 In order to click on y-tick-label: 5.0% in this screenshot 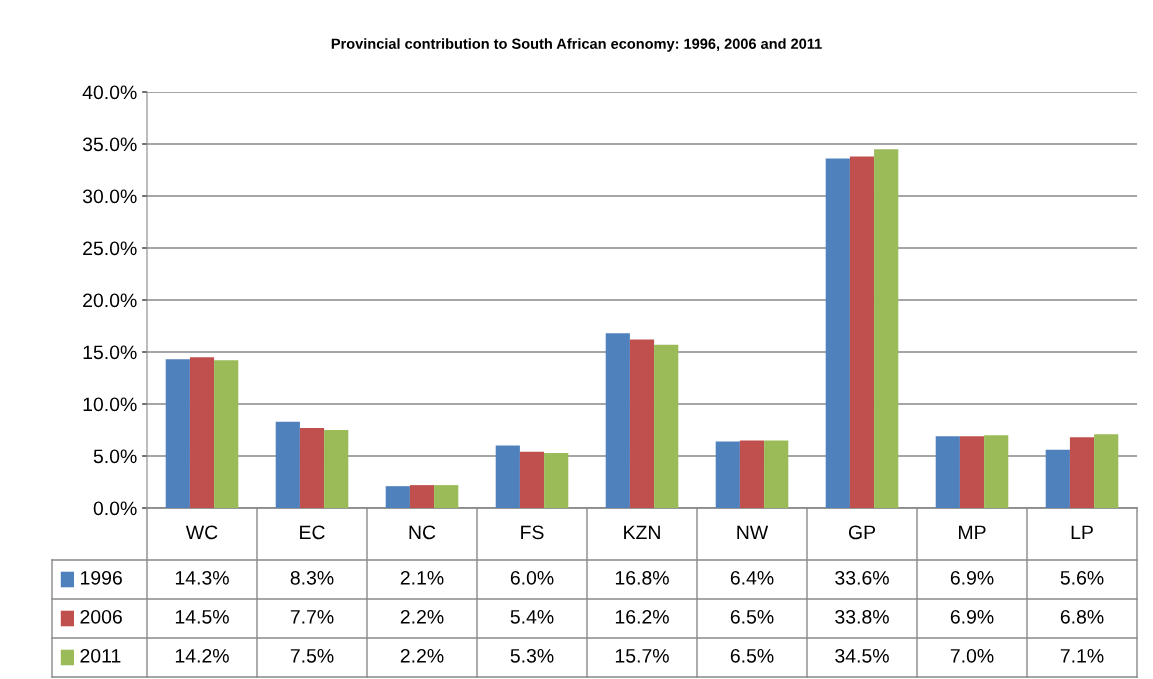, I will do `click(115, 456)`.